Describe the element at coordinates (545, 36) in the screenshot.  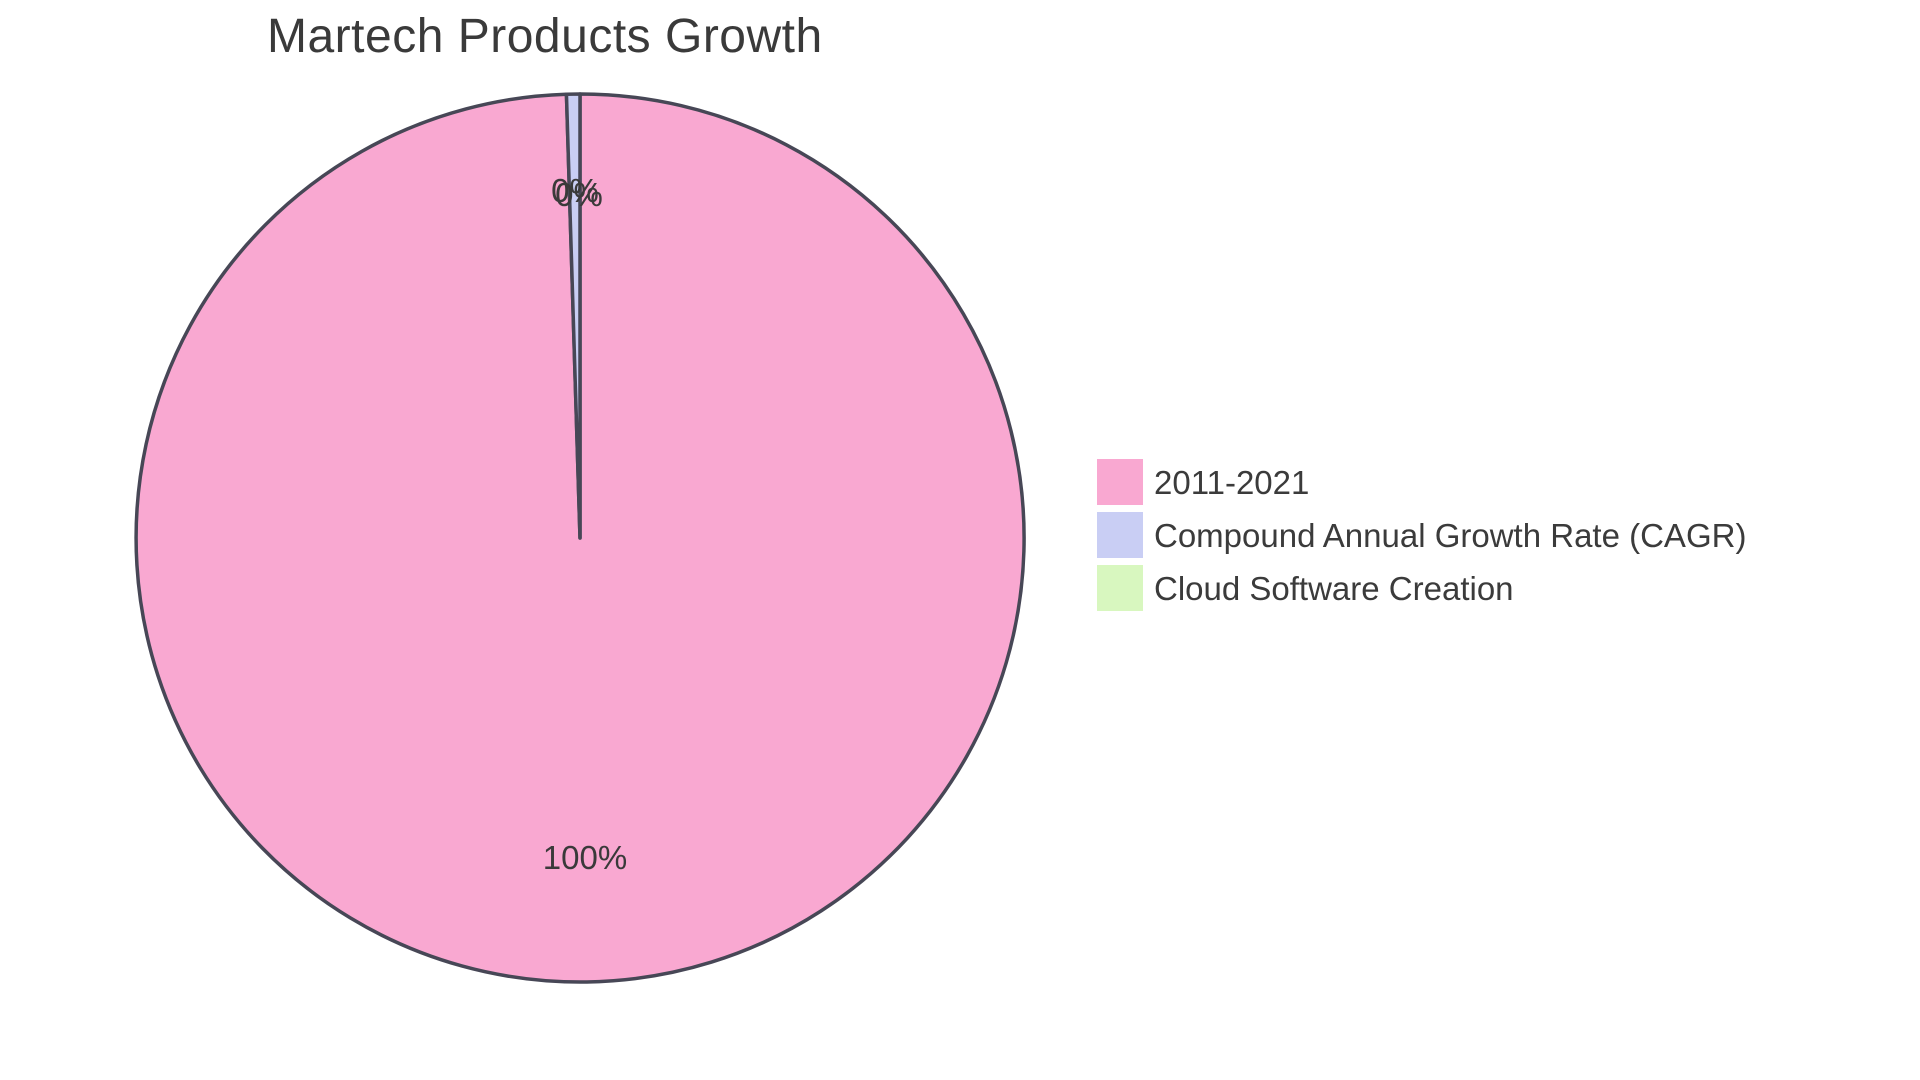
I see `chart-title: Martech Products Growth` at that location.